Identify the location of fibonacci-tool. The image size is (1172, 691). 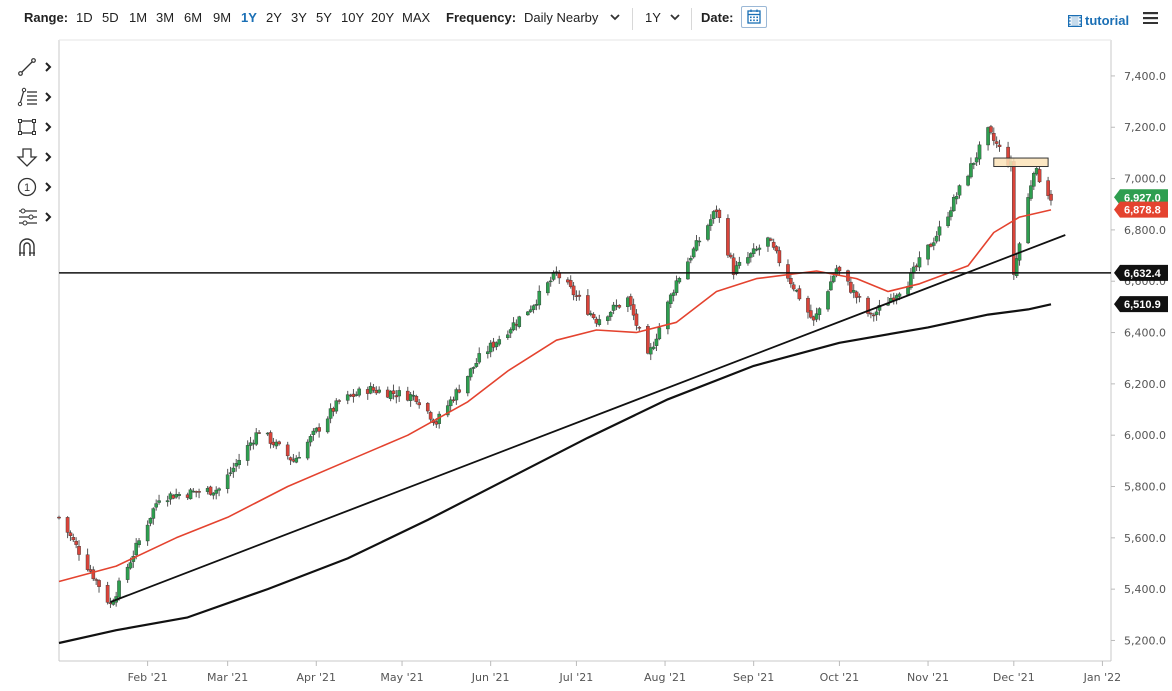
(35, 97).